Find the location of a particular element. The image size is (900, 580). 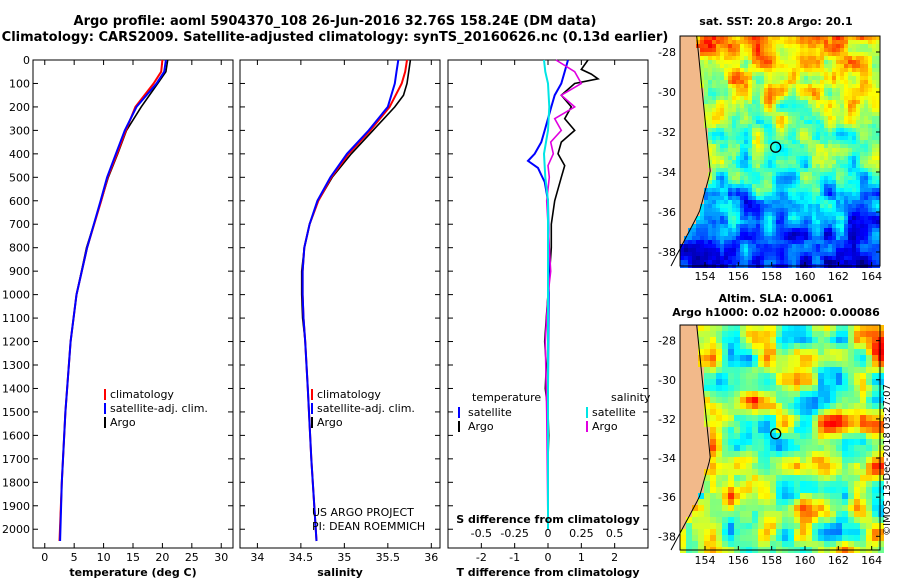

y-tick-label: 1800 is located at coordinates (16, 482).